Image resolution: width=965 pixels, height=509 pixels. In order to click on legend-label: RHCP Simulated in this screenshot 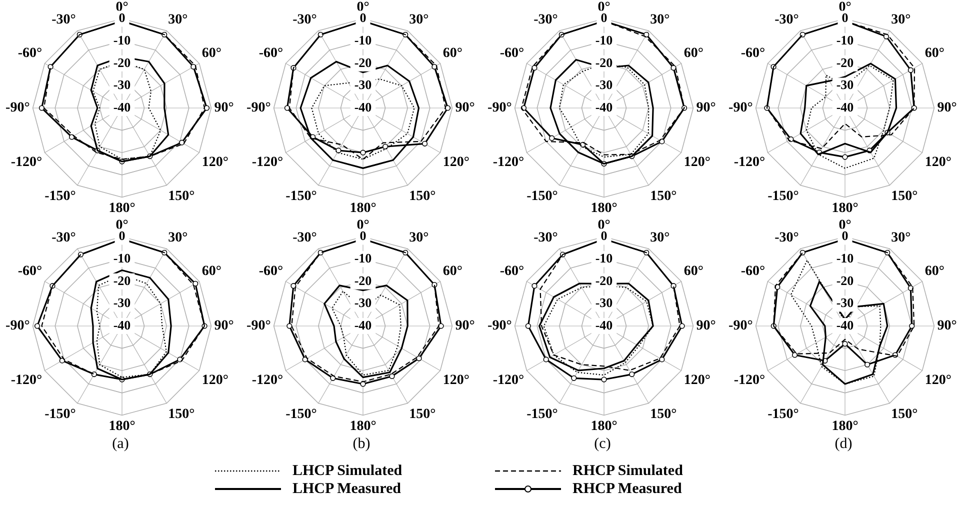, I will do `click(627, 471)`.